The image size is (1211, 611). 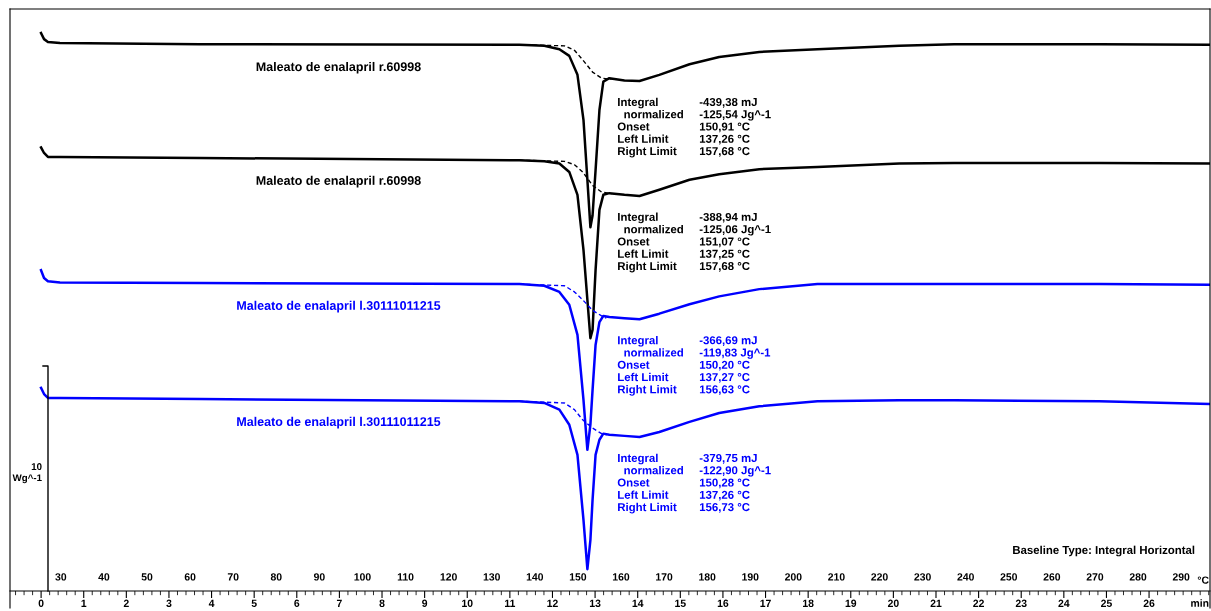 What do you see at coordinates (147, 577) in the screenshot?
I see `x-tick-label: 50` at bounding box center [147, 577].